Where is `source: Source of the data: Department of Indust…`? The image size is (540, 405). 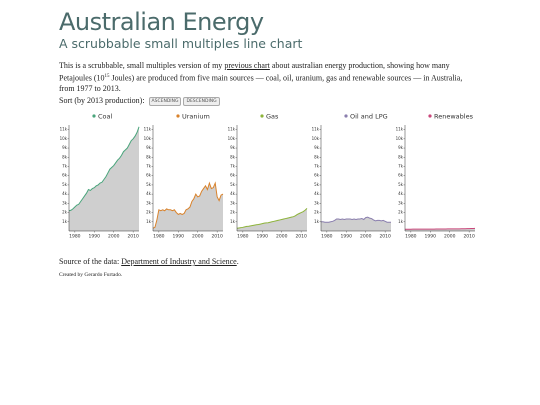 source: Source of the data: Department of Indust… is located at coordinates (269, 262).